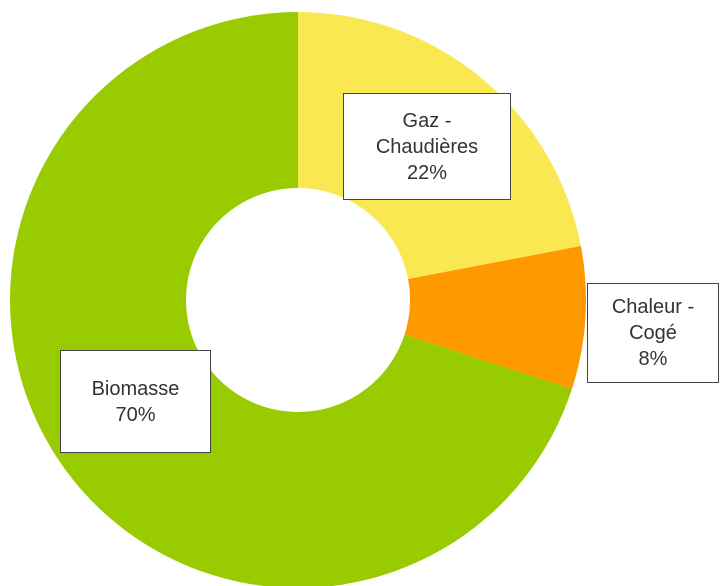 The height and width of the screenshot is (586, 721). I want to click on category-label: Biomasse, so click(135, 388).